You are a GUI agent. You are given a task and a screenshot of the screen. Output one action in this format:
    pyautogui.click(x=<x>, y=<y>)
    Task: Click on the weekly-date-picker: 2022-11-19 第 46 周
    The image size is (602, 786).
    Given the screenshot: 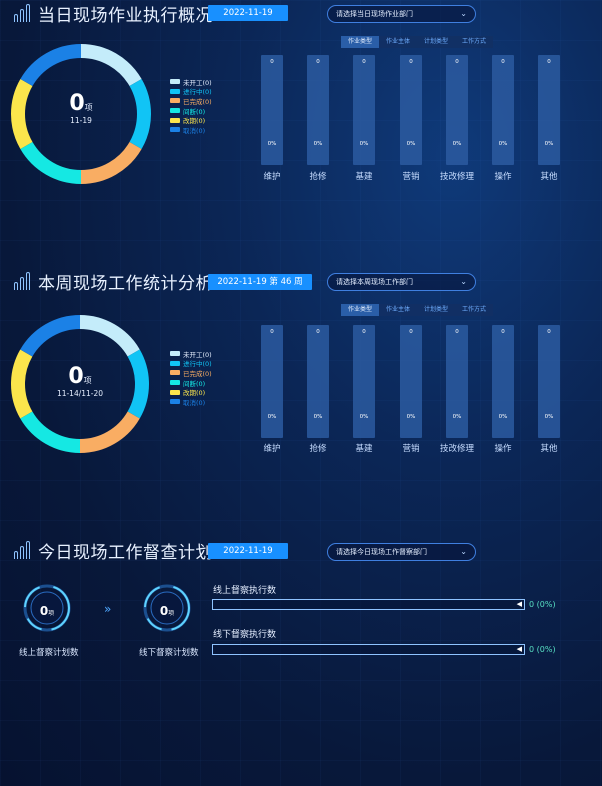 What is the action you would take?
    pyautogui.click(x=260, y=282)
    